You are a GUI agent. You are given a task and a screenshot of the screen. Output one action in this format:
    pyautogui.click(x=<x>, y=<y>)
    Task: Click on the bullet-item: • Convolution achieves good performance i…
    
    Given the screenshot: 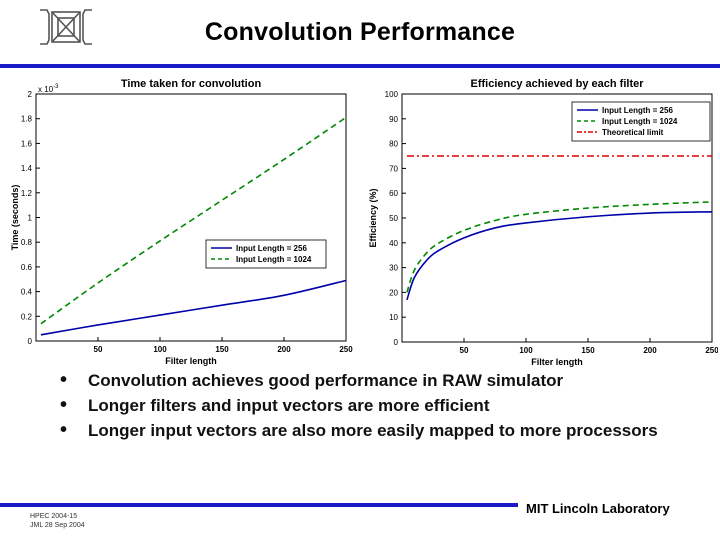 What is the action you would take?
    pyautogui.click(x=380, y=380)
    